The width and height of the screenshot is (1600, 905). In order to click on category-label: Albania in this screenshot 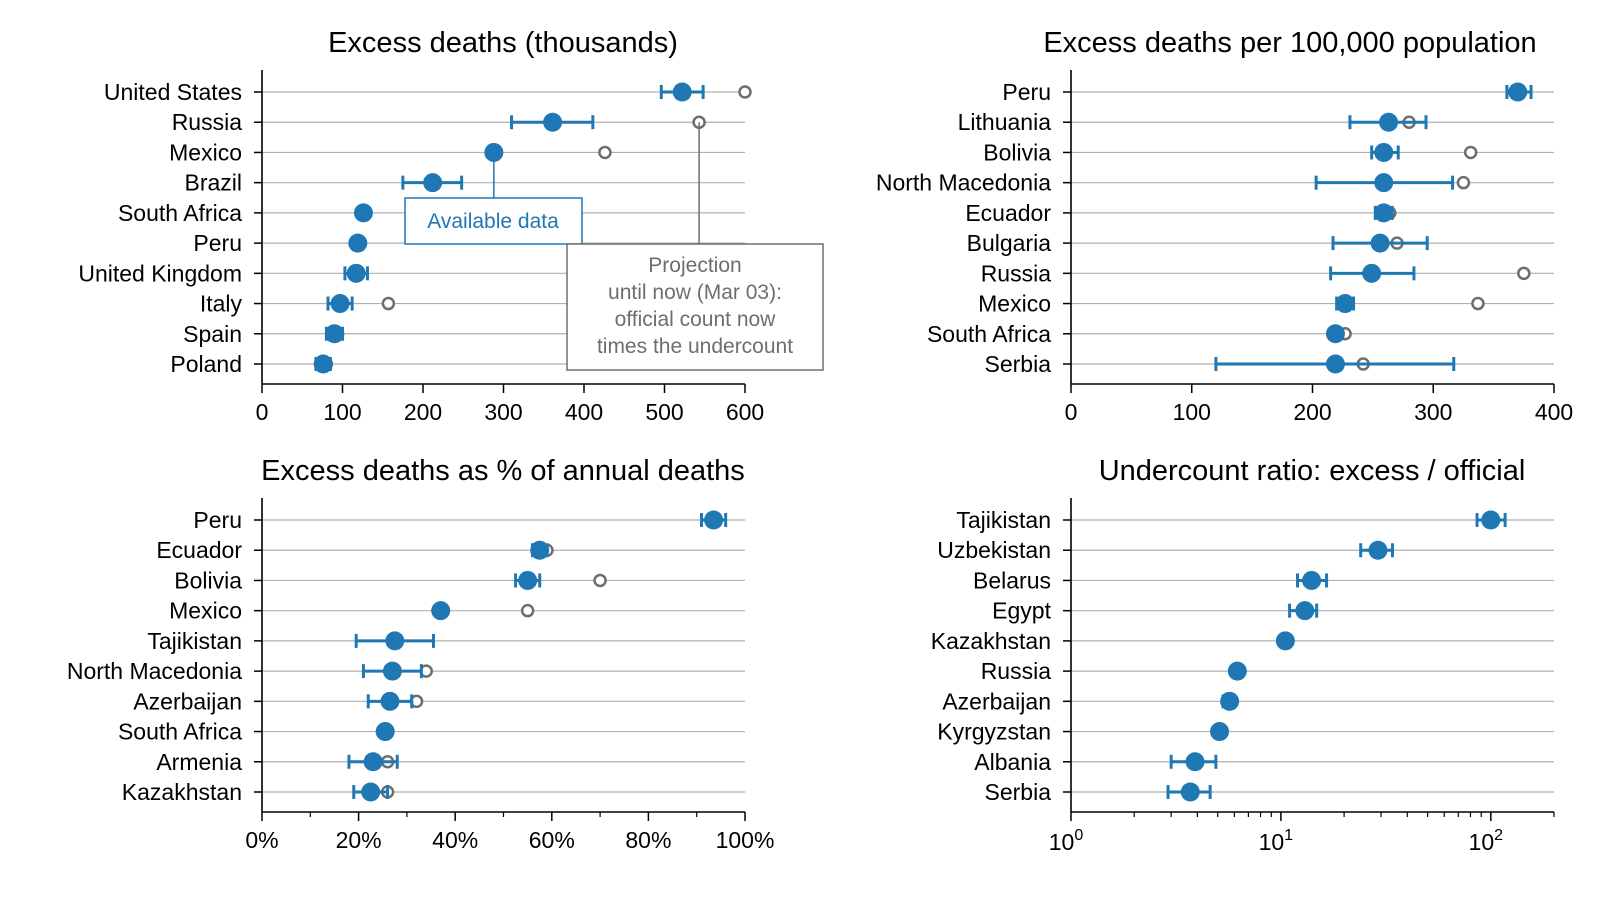, I will do `click(1012, 762)`.